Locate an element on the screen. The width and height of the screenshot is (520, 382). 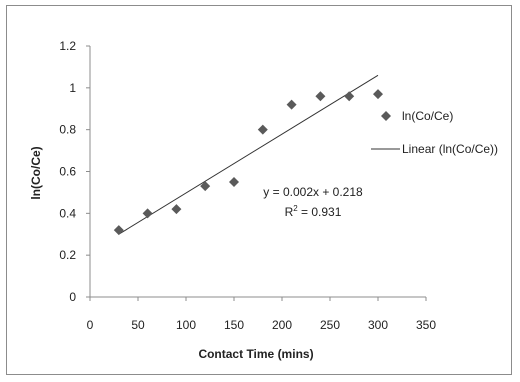
legend: ln(Co/Ce) Linear (ln(Co/Ce)) is located at coordinates (434, 132).